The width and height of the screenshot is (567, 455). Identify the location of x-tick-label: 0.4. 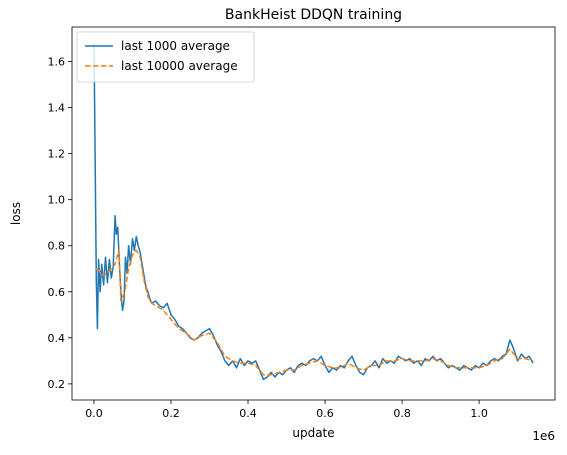
(248, 413).